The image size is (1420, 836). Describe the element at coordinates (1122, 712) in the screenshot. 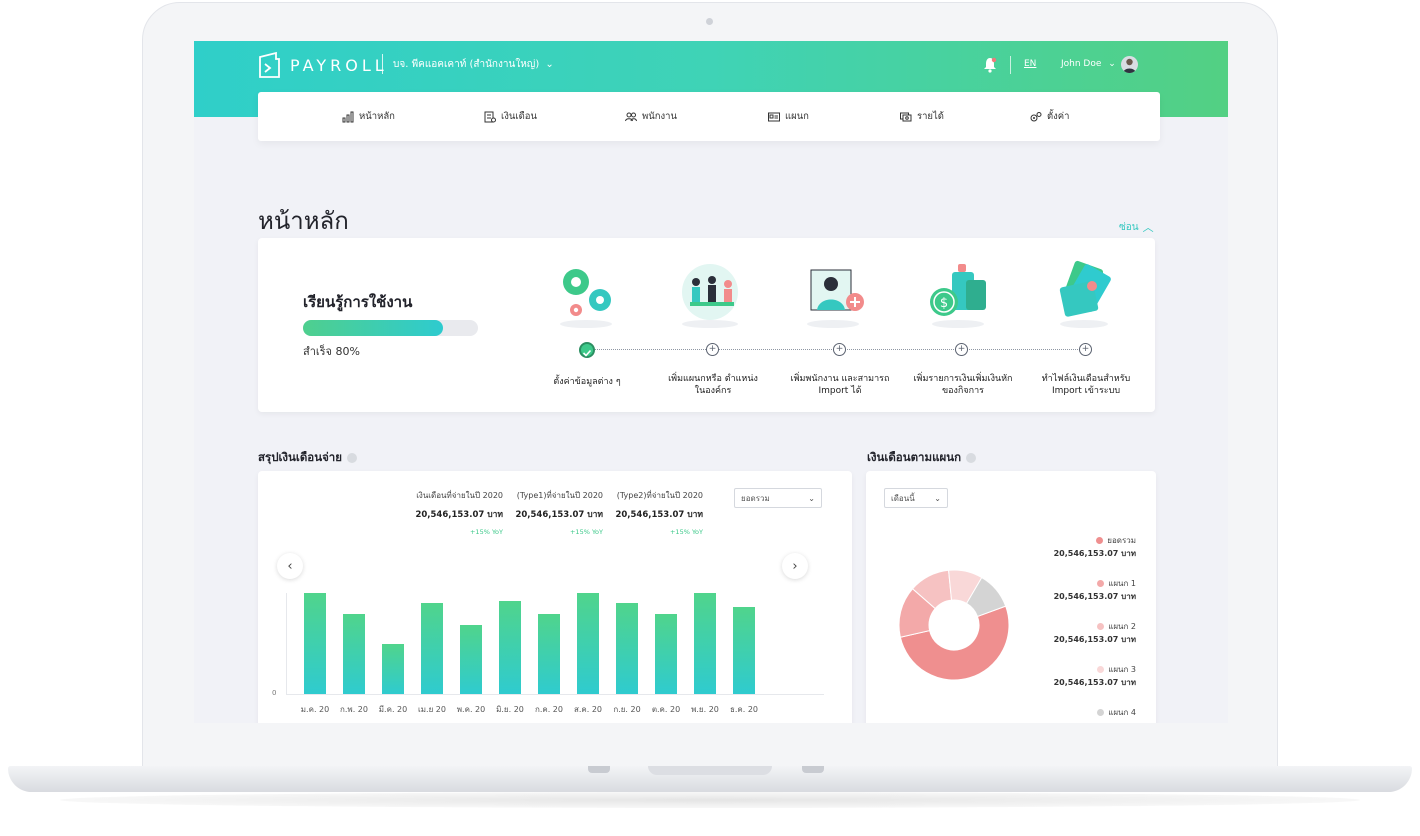

I see `legend-label: แผนก 4` at that location.